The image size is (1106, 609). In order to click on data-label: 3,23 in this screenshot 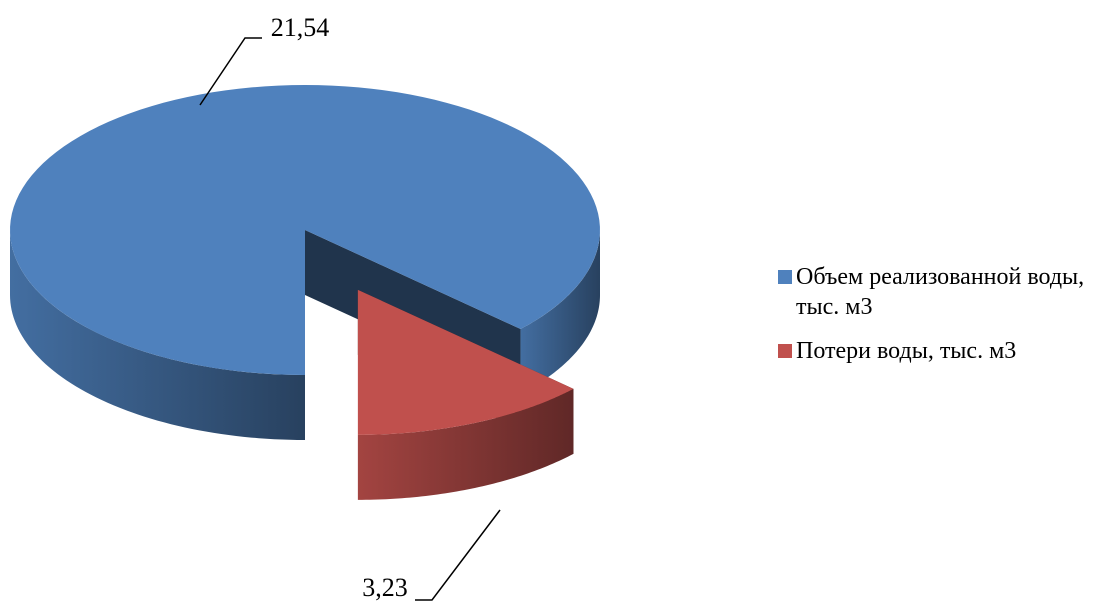, I will do `click(385, 587)`.